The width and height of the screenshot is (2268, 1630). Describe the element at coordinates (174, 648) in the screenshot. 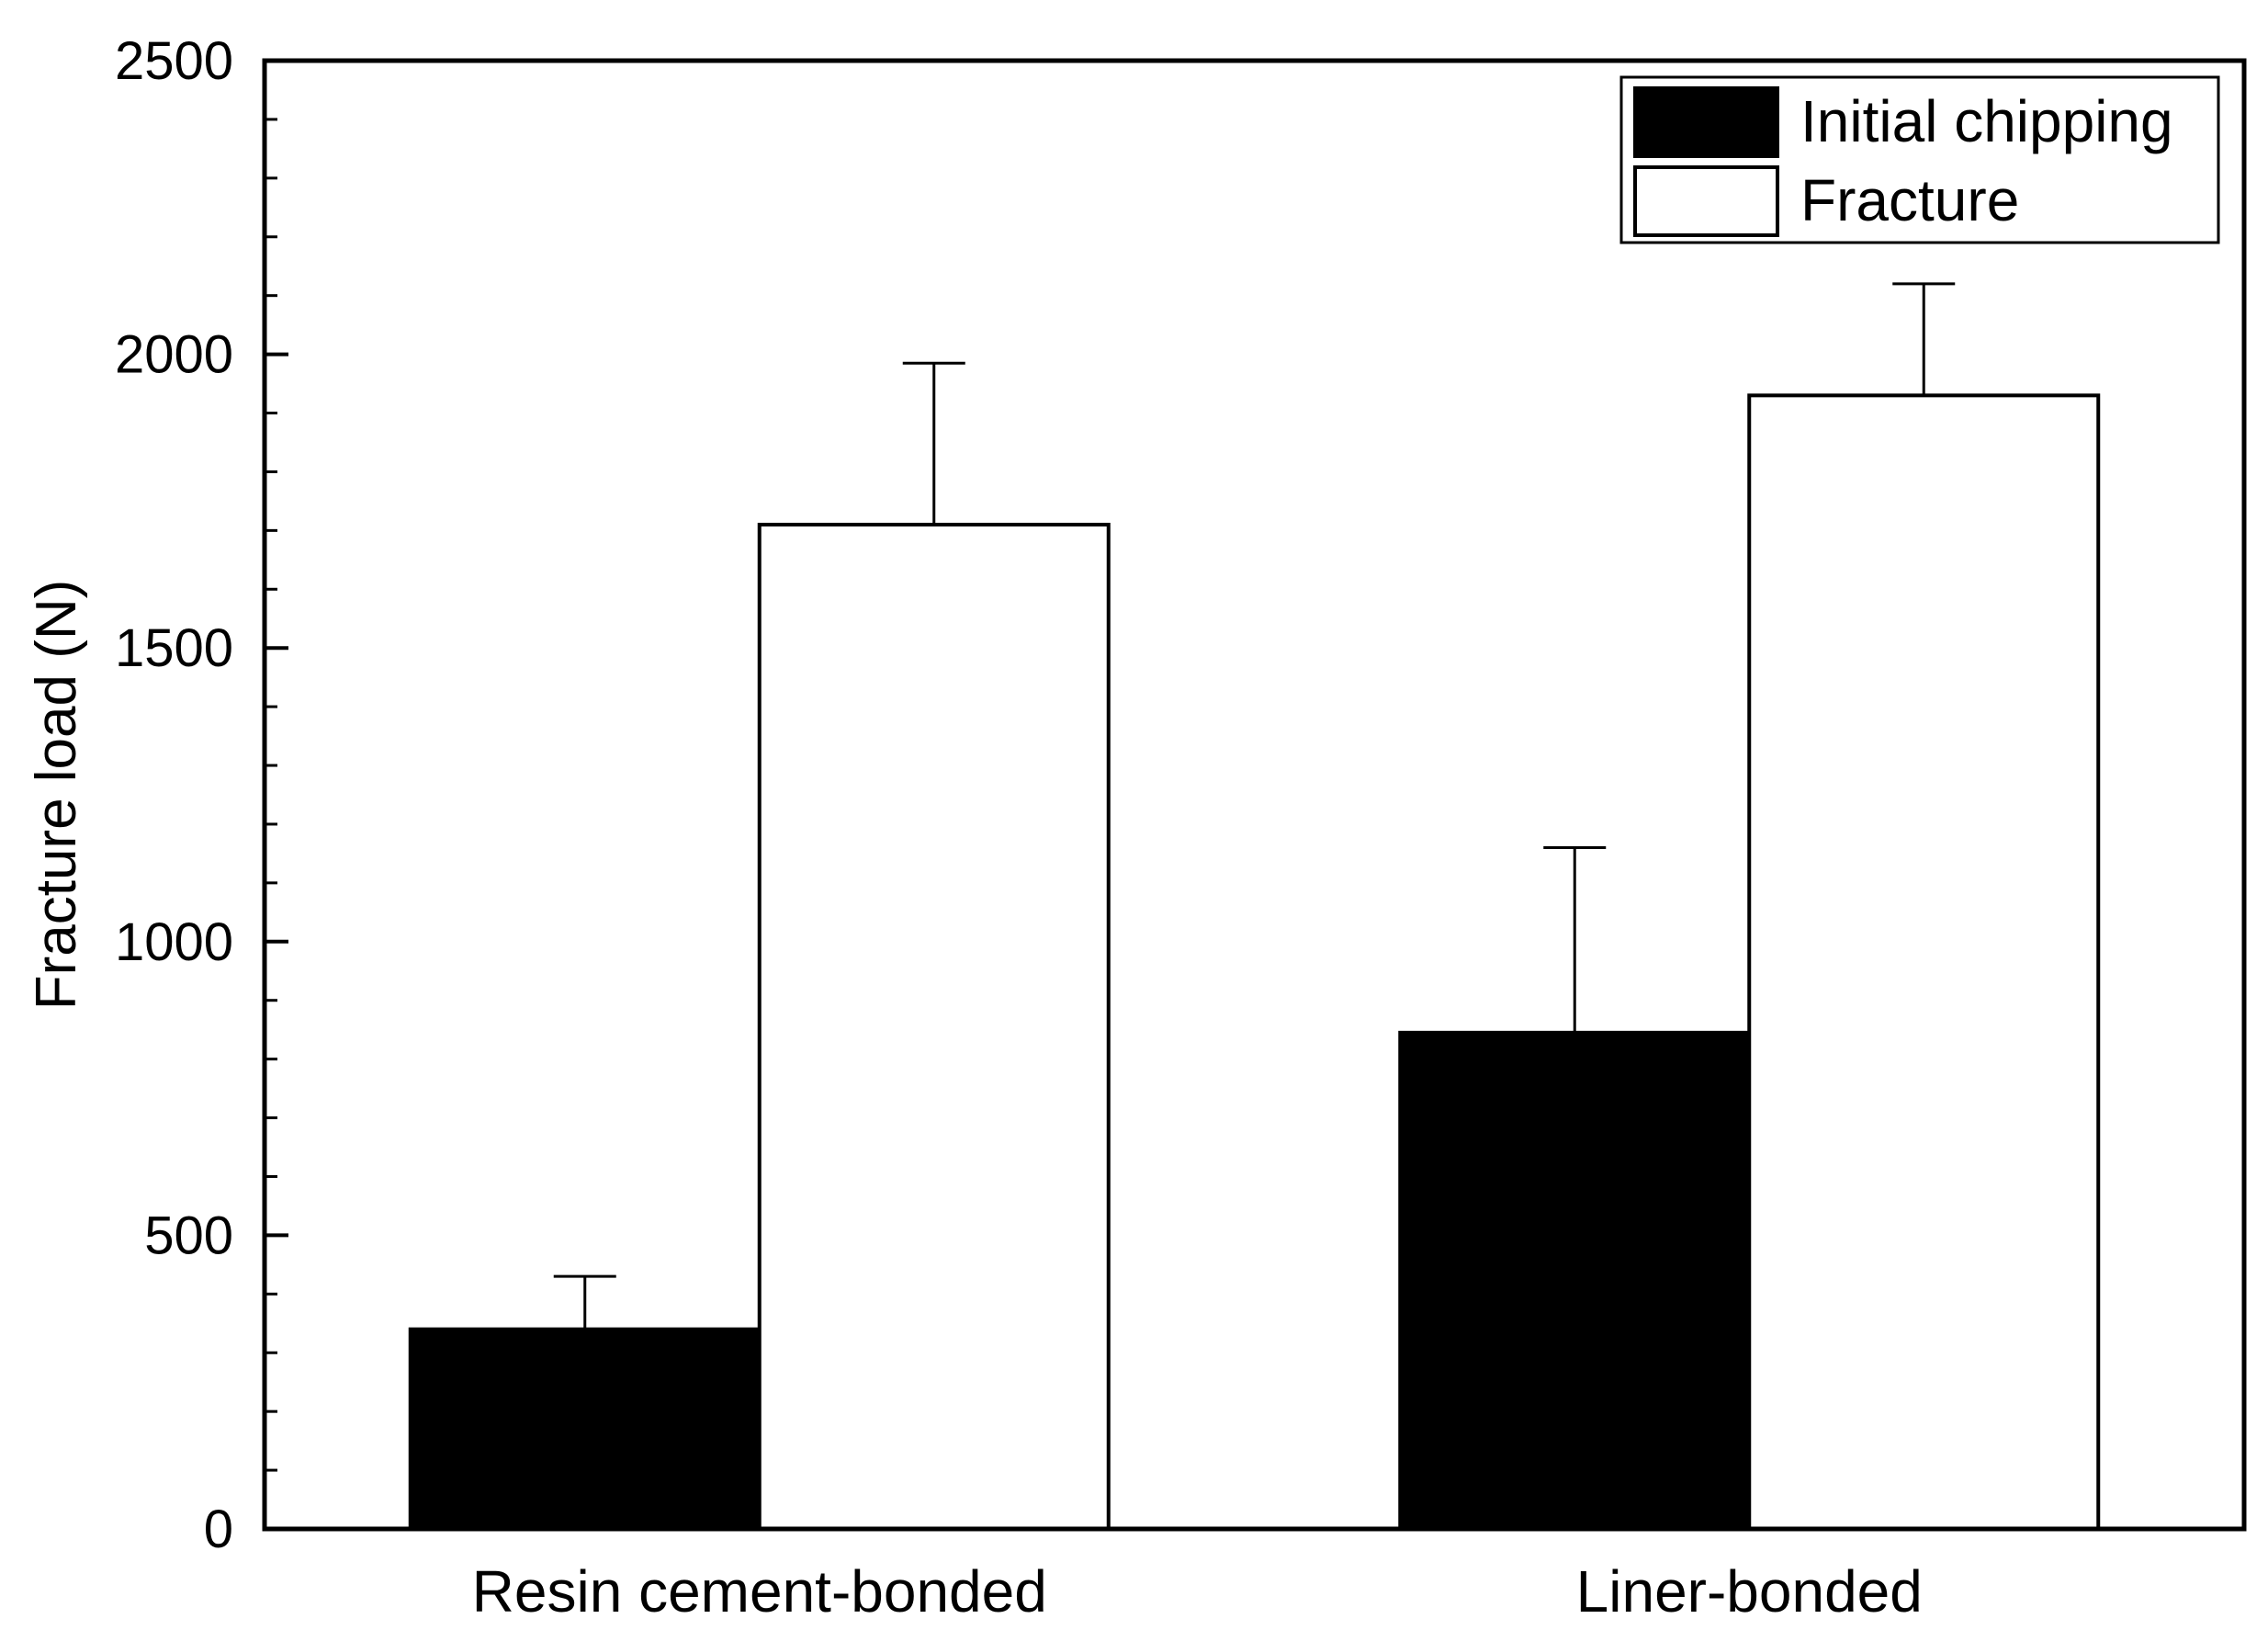

I see `y-tick-label: 1500` at that location.